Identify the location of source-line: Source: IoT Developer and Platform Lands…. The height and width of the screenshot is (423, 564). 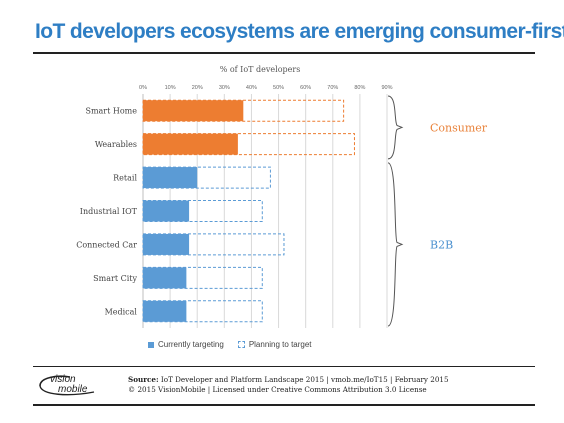
(288, 380).